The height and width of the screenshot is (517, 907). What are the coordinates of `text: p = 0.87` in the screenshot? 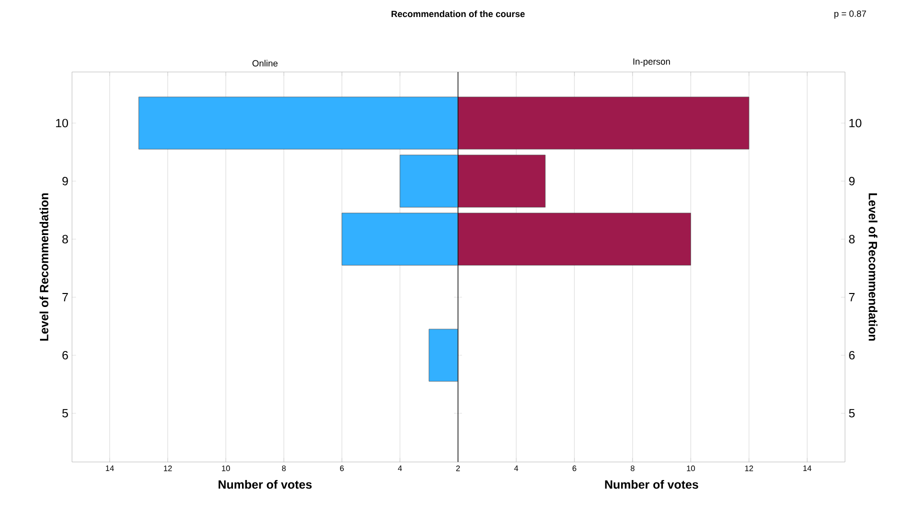 It's located at (850, 14).